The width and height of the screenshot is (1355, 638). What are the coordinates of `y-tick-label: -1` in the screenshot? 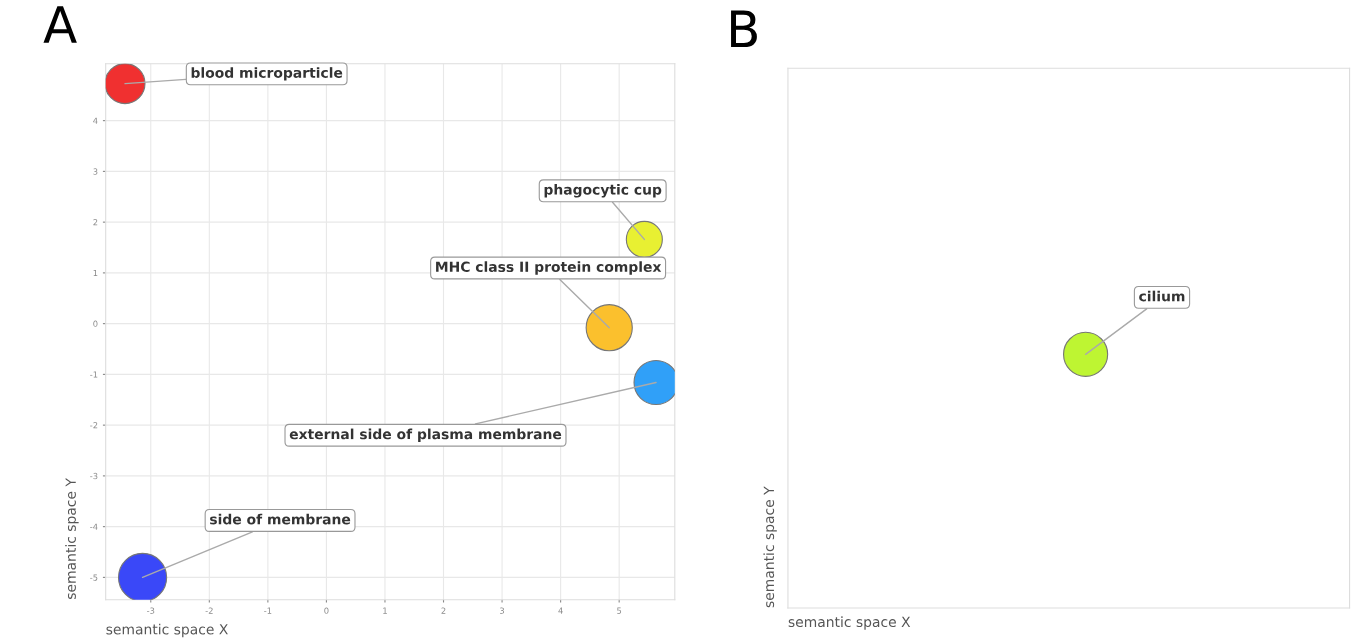 It's located at (94, 374).